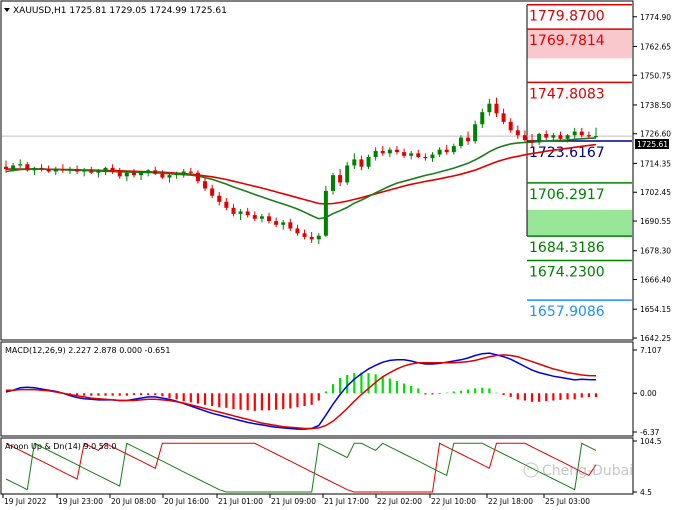 This screenshot has width=680, height=510. Describe the element at coordinates (510, 501) in the screenshot. I see `time-axis-tick: 22 Jul 18:00` at that location.